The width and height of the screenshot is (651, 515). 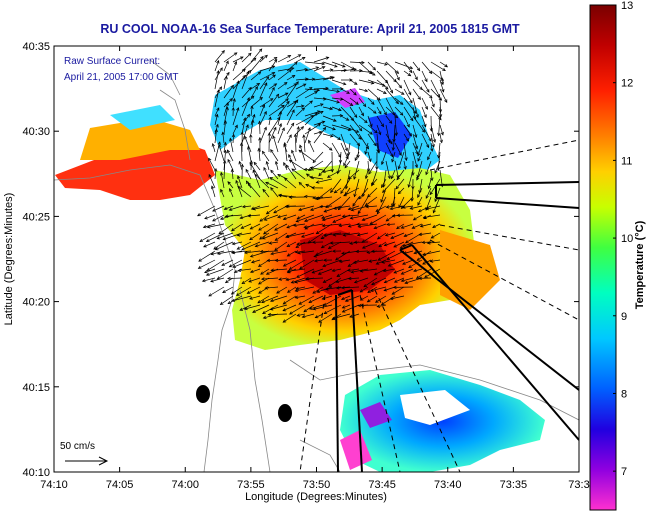 What do you see at coordinates (140, 139) in the screenshot?
I see `sst-west-yellow` at bounding box center [140, 139].